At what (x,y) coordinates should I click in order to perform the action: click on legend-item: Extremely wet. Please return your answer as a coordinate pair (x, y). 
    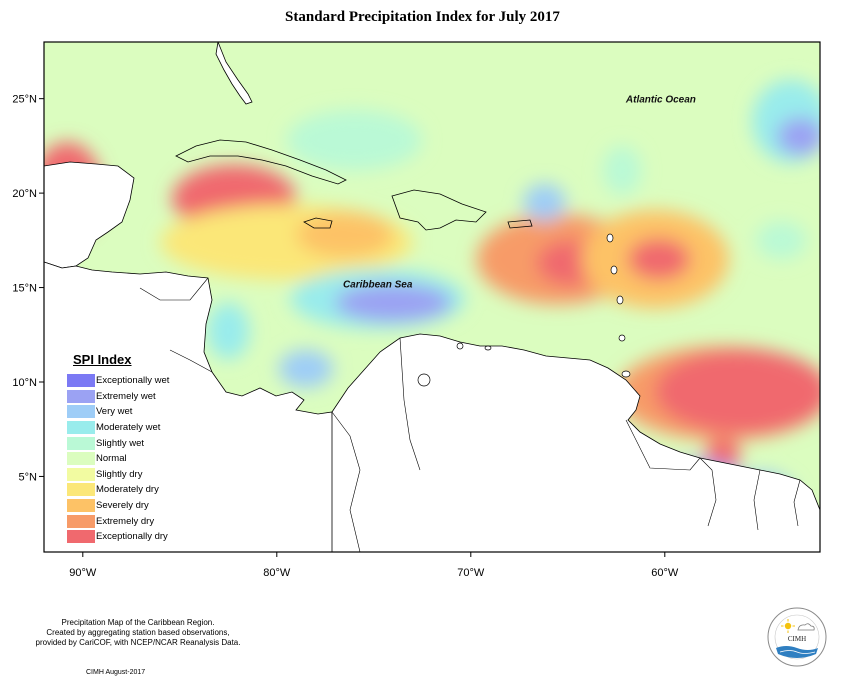
    Looking at the image, I should click on (123, 397).